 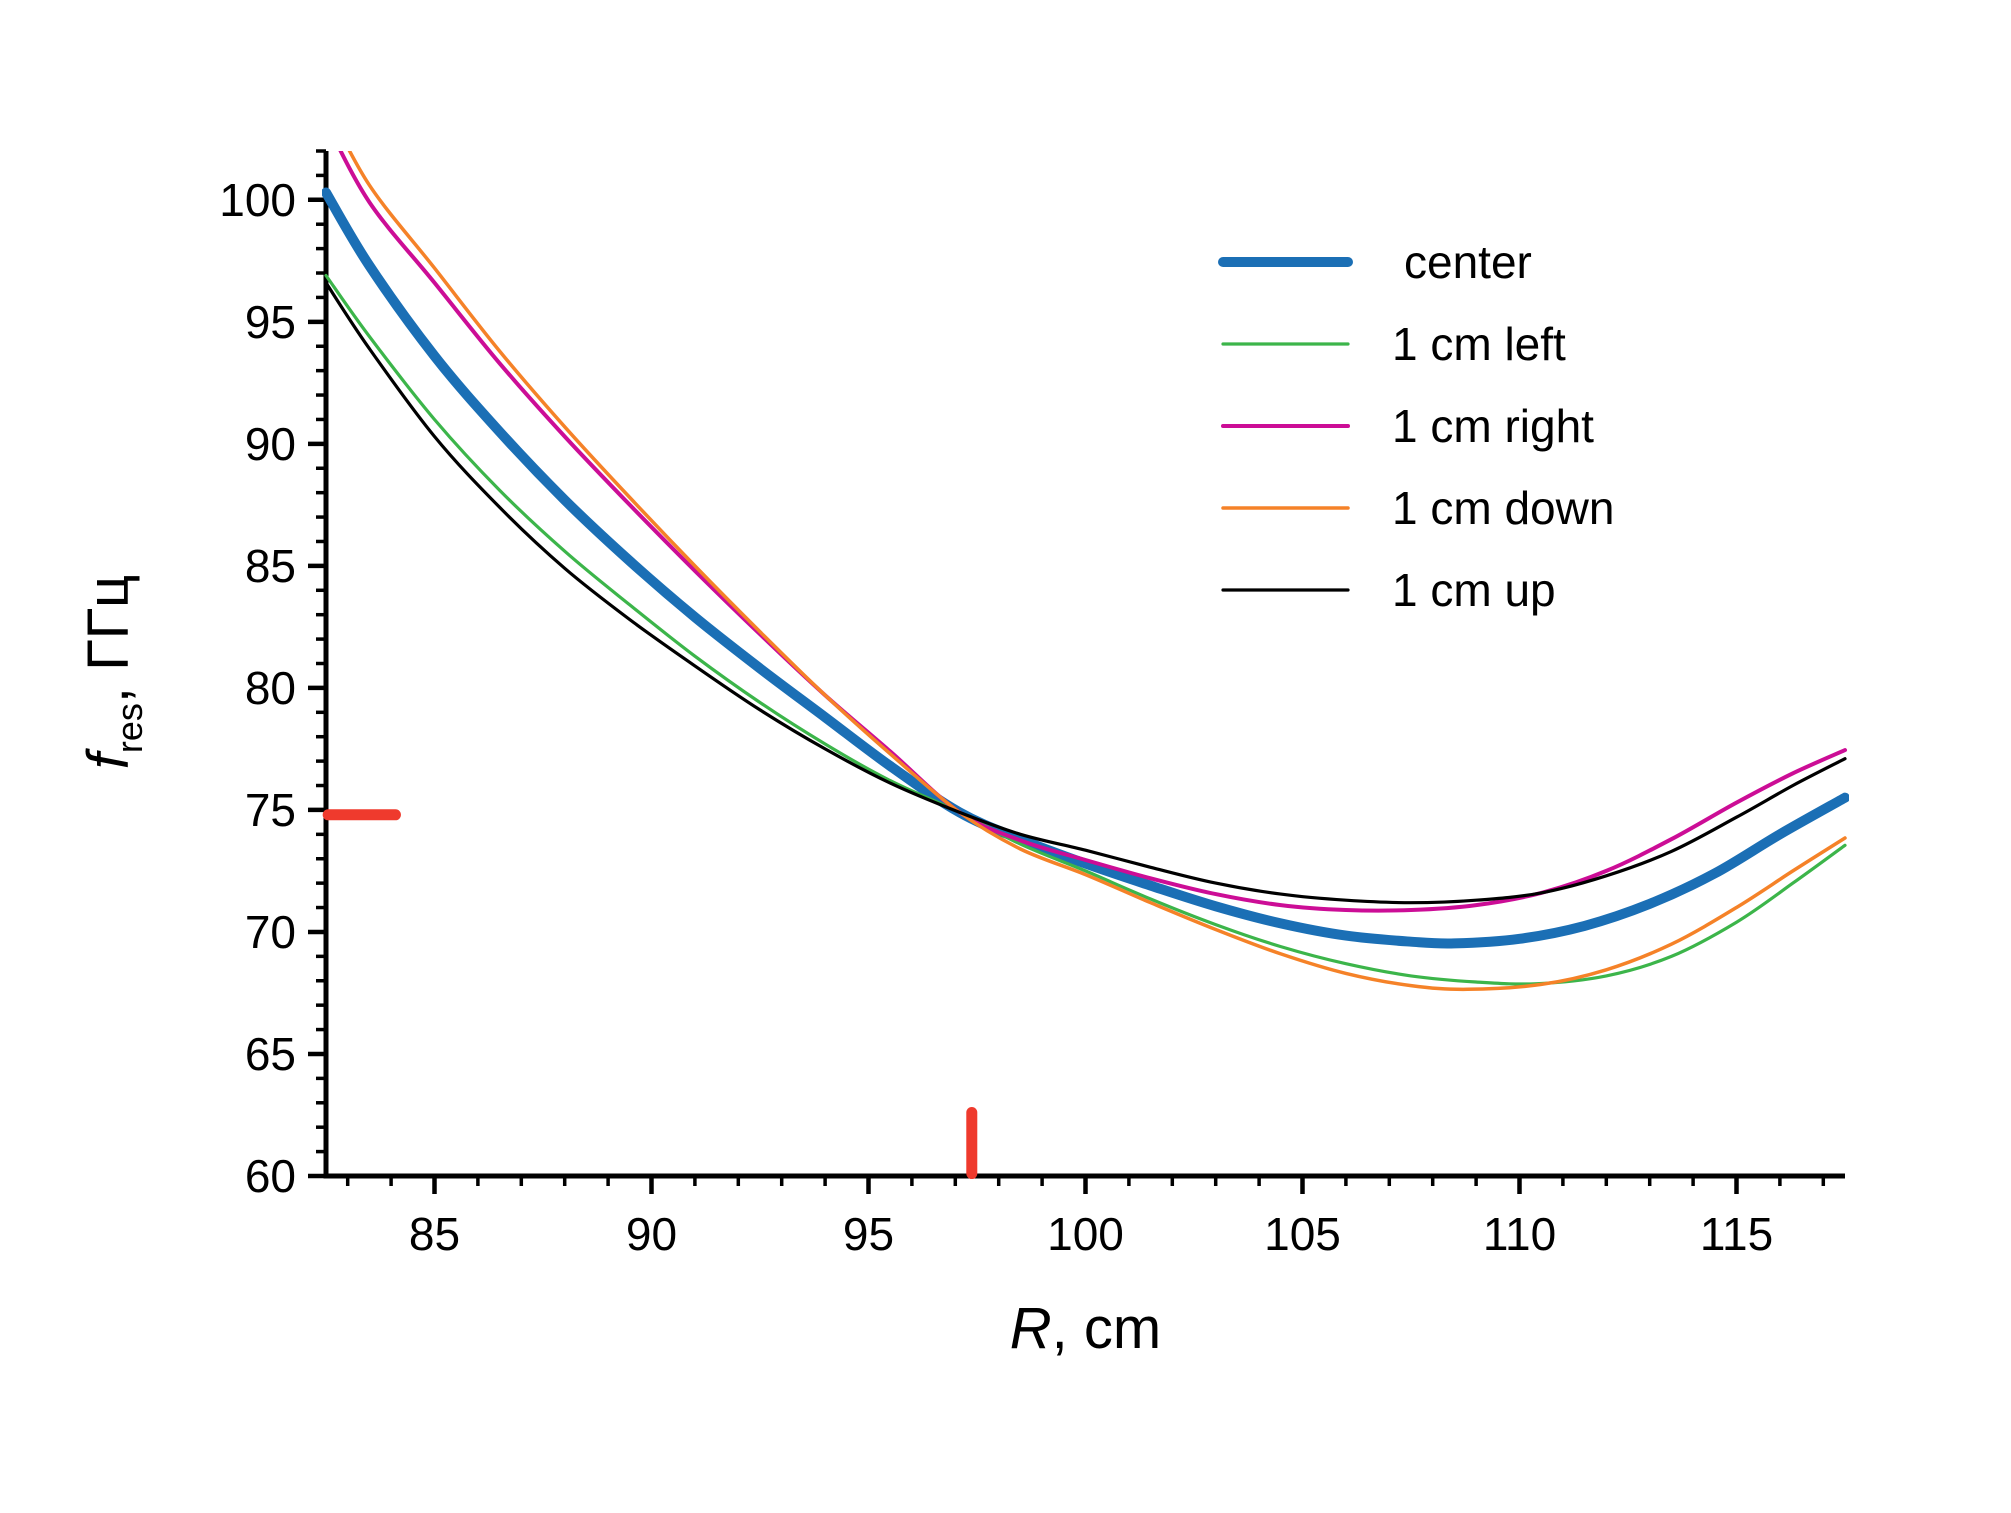 What do you see at coordinates (270, 1176) in the screenshot?
I see `y-tick-label: 60` at bounding box center [270, 1176].